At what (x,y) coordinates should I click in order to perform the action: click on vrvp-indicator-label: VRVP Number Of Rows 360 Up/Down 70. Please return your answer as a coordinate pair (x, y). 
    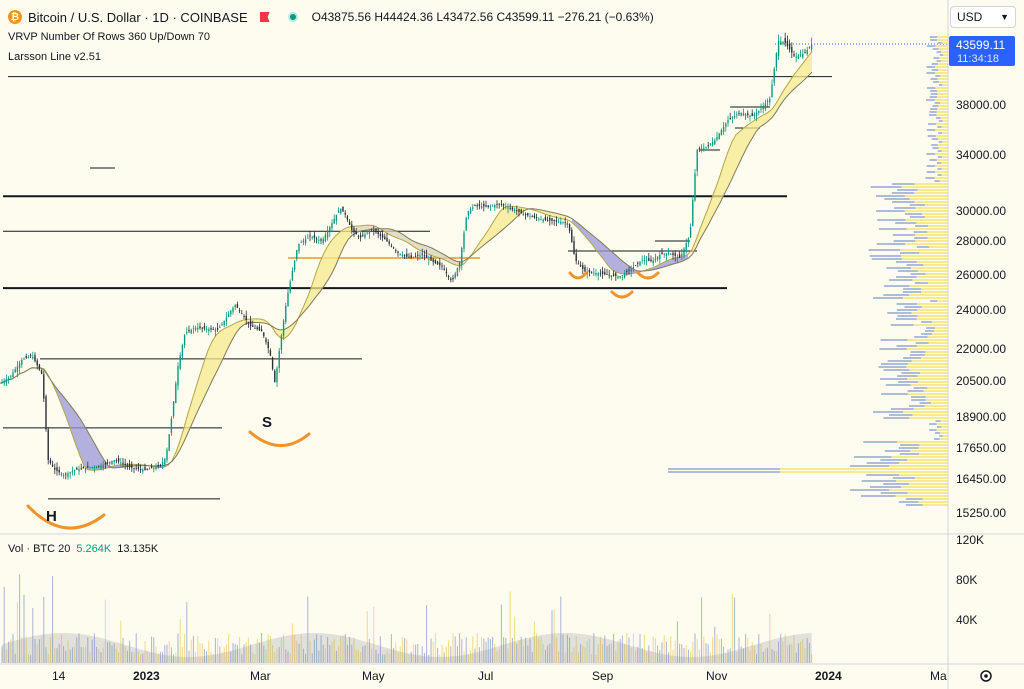
    Looking at the image, I should click on (109, 37).